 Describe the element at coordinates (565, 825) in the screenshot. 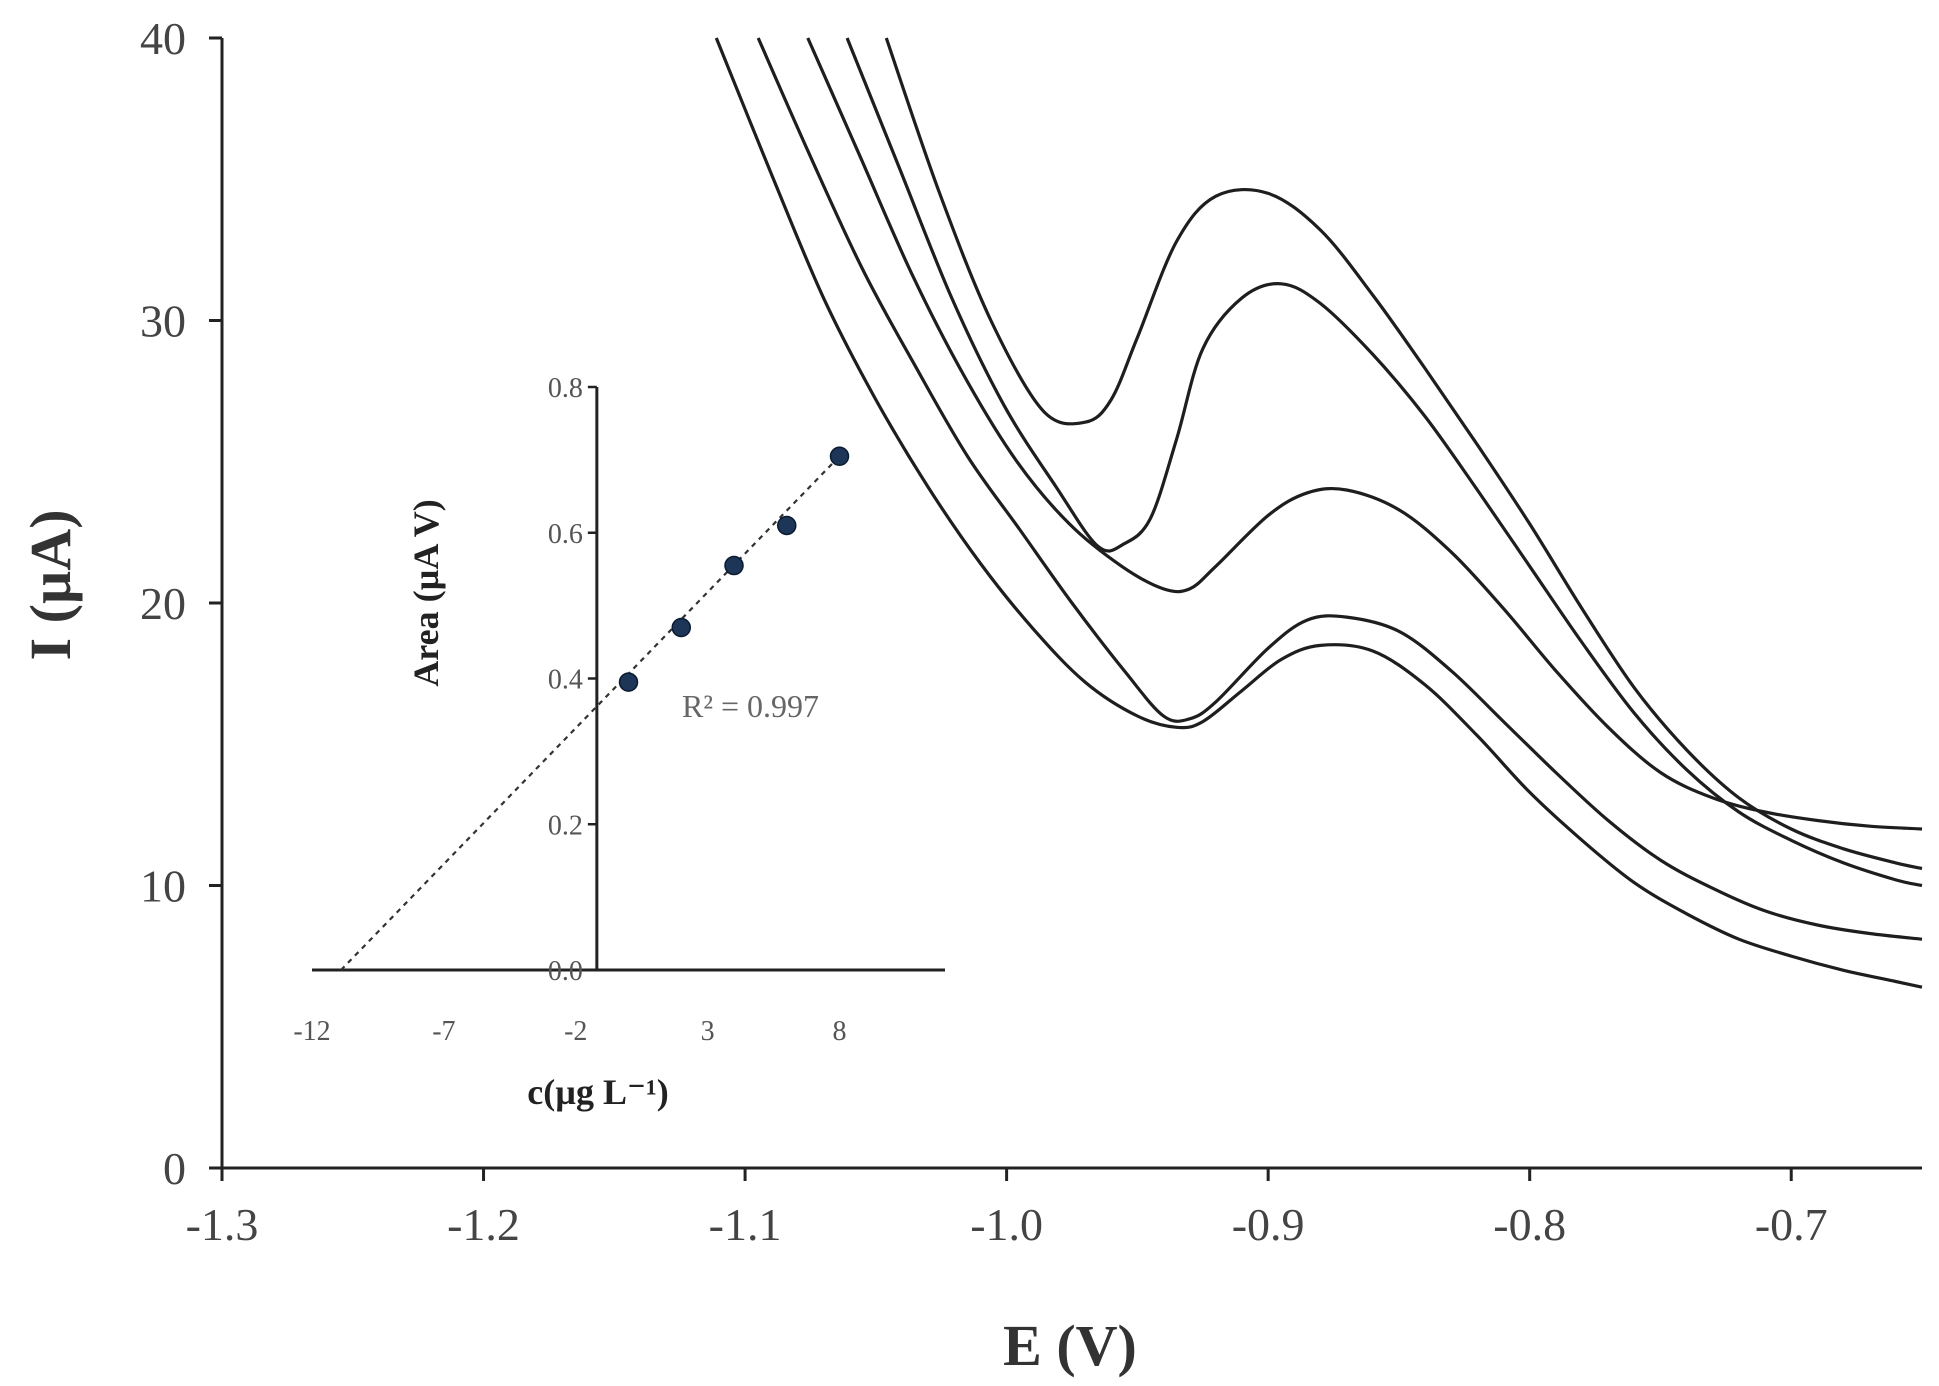

I see `inset-y-tick-label: 0.2` at that location.